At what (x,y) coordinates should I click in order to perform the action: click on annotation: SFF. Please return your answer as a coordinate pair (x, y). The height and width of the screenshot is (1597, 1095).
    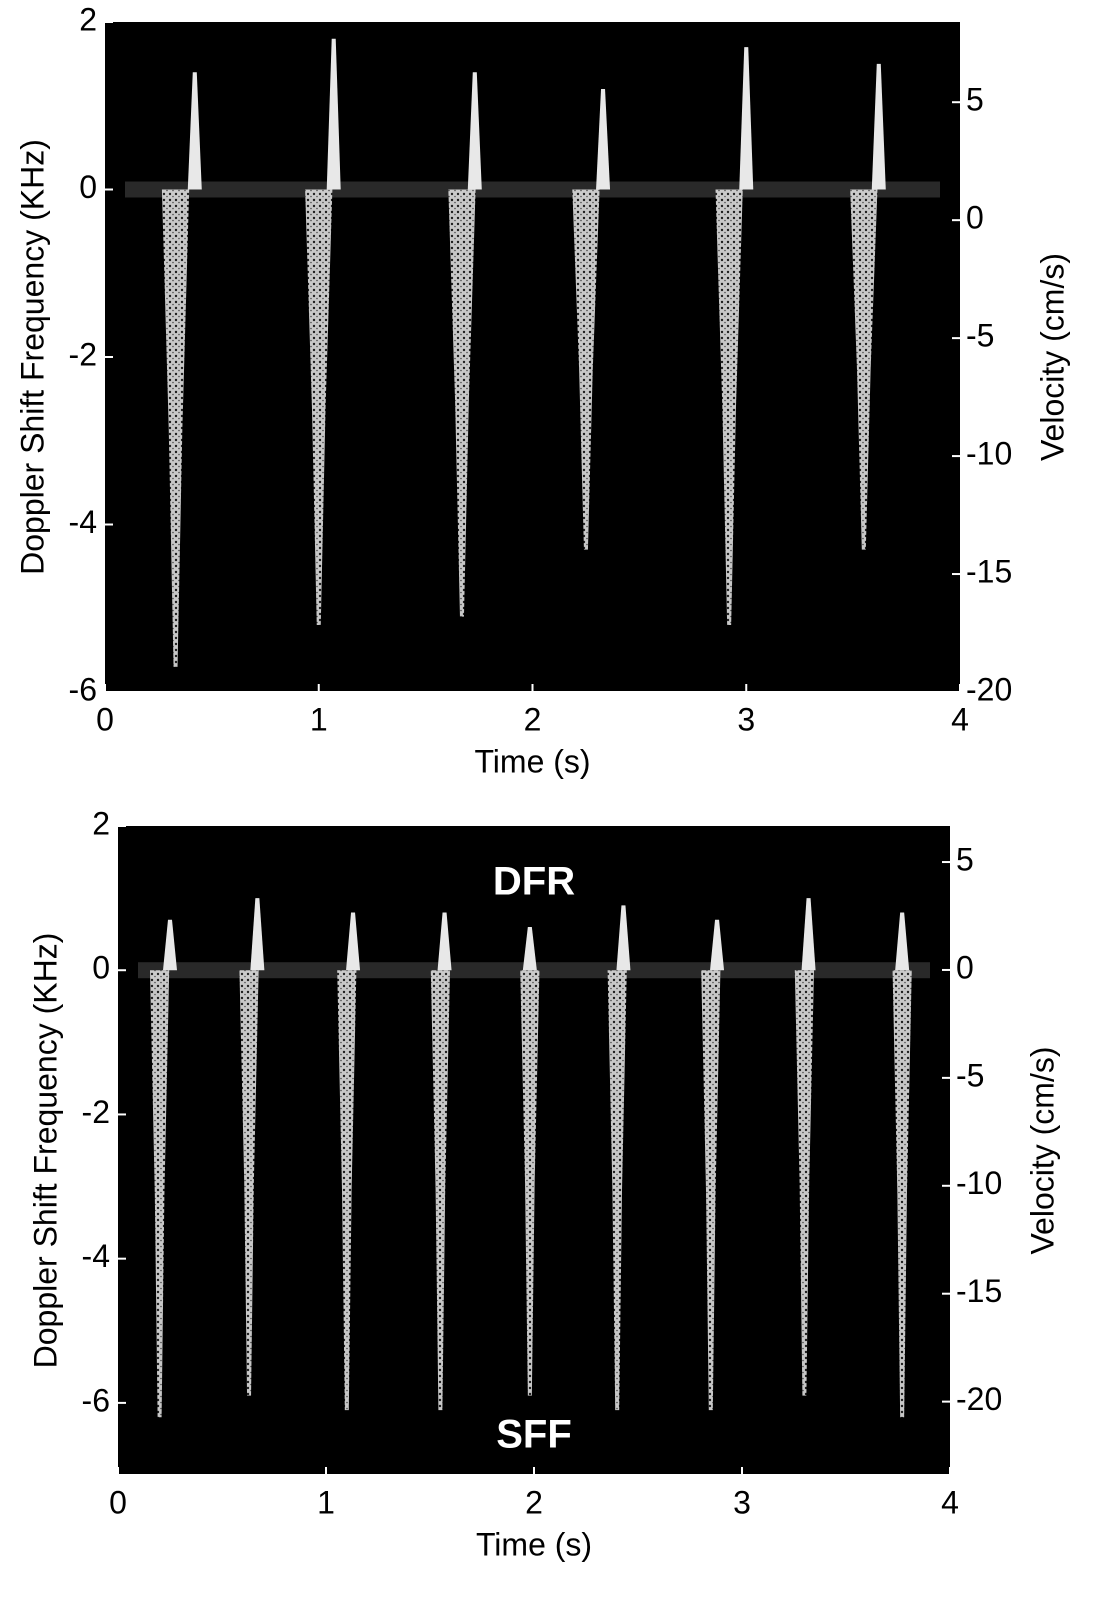
    Looking at the image, I should click on (534, 1435).